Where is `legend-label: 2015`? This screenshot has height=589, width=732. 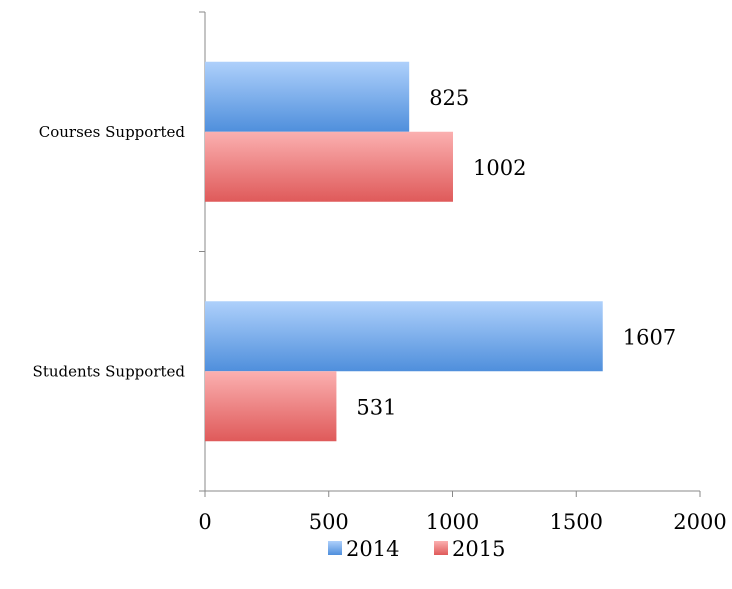 legend-label: 2015 is located at coordinates (478, 549).